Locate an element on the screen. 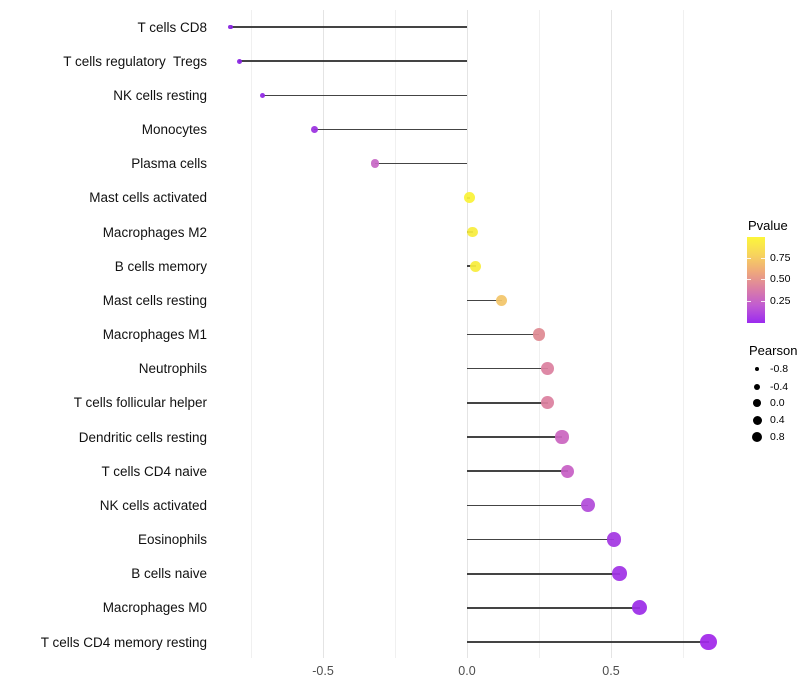  x-axis-tick-label: 0.0 is located at coordinates (467, 671).